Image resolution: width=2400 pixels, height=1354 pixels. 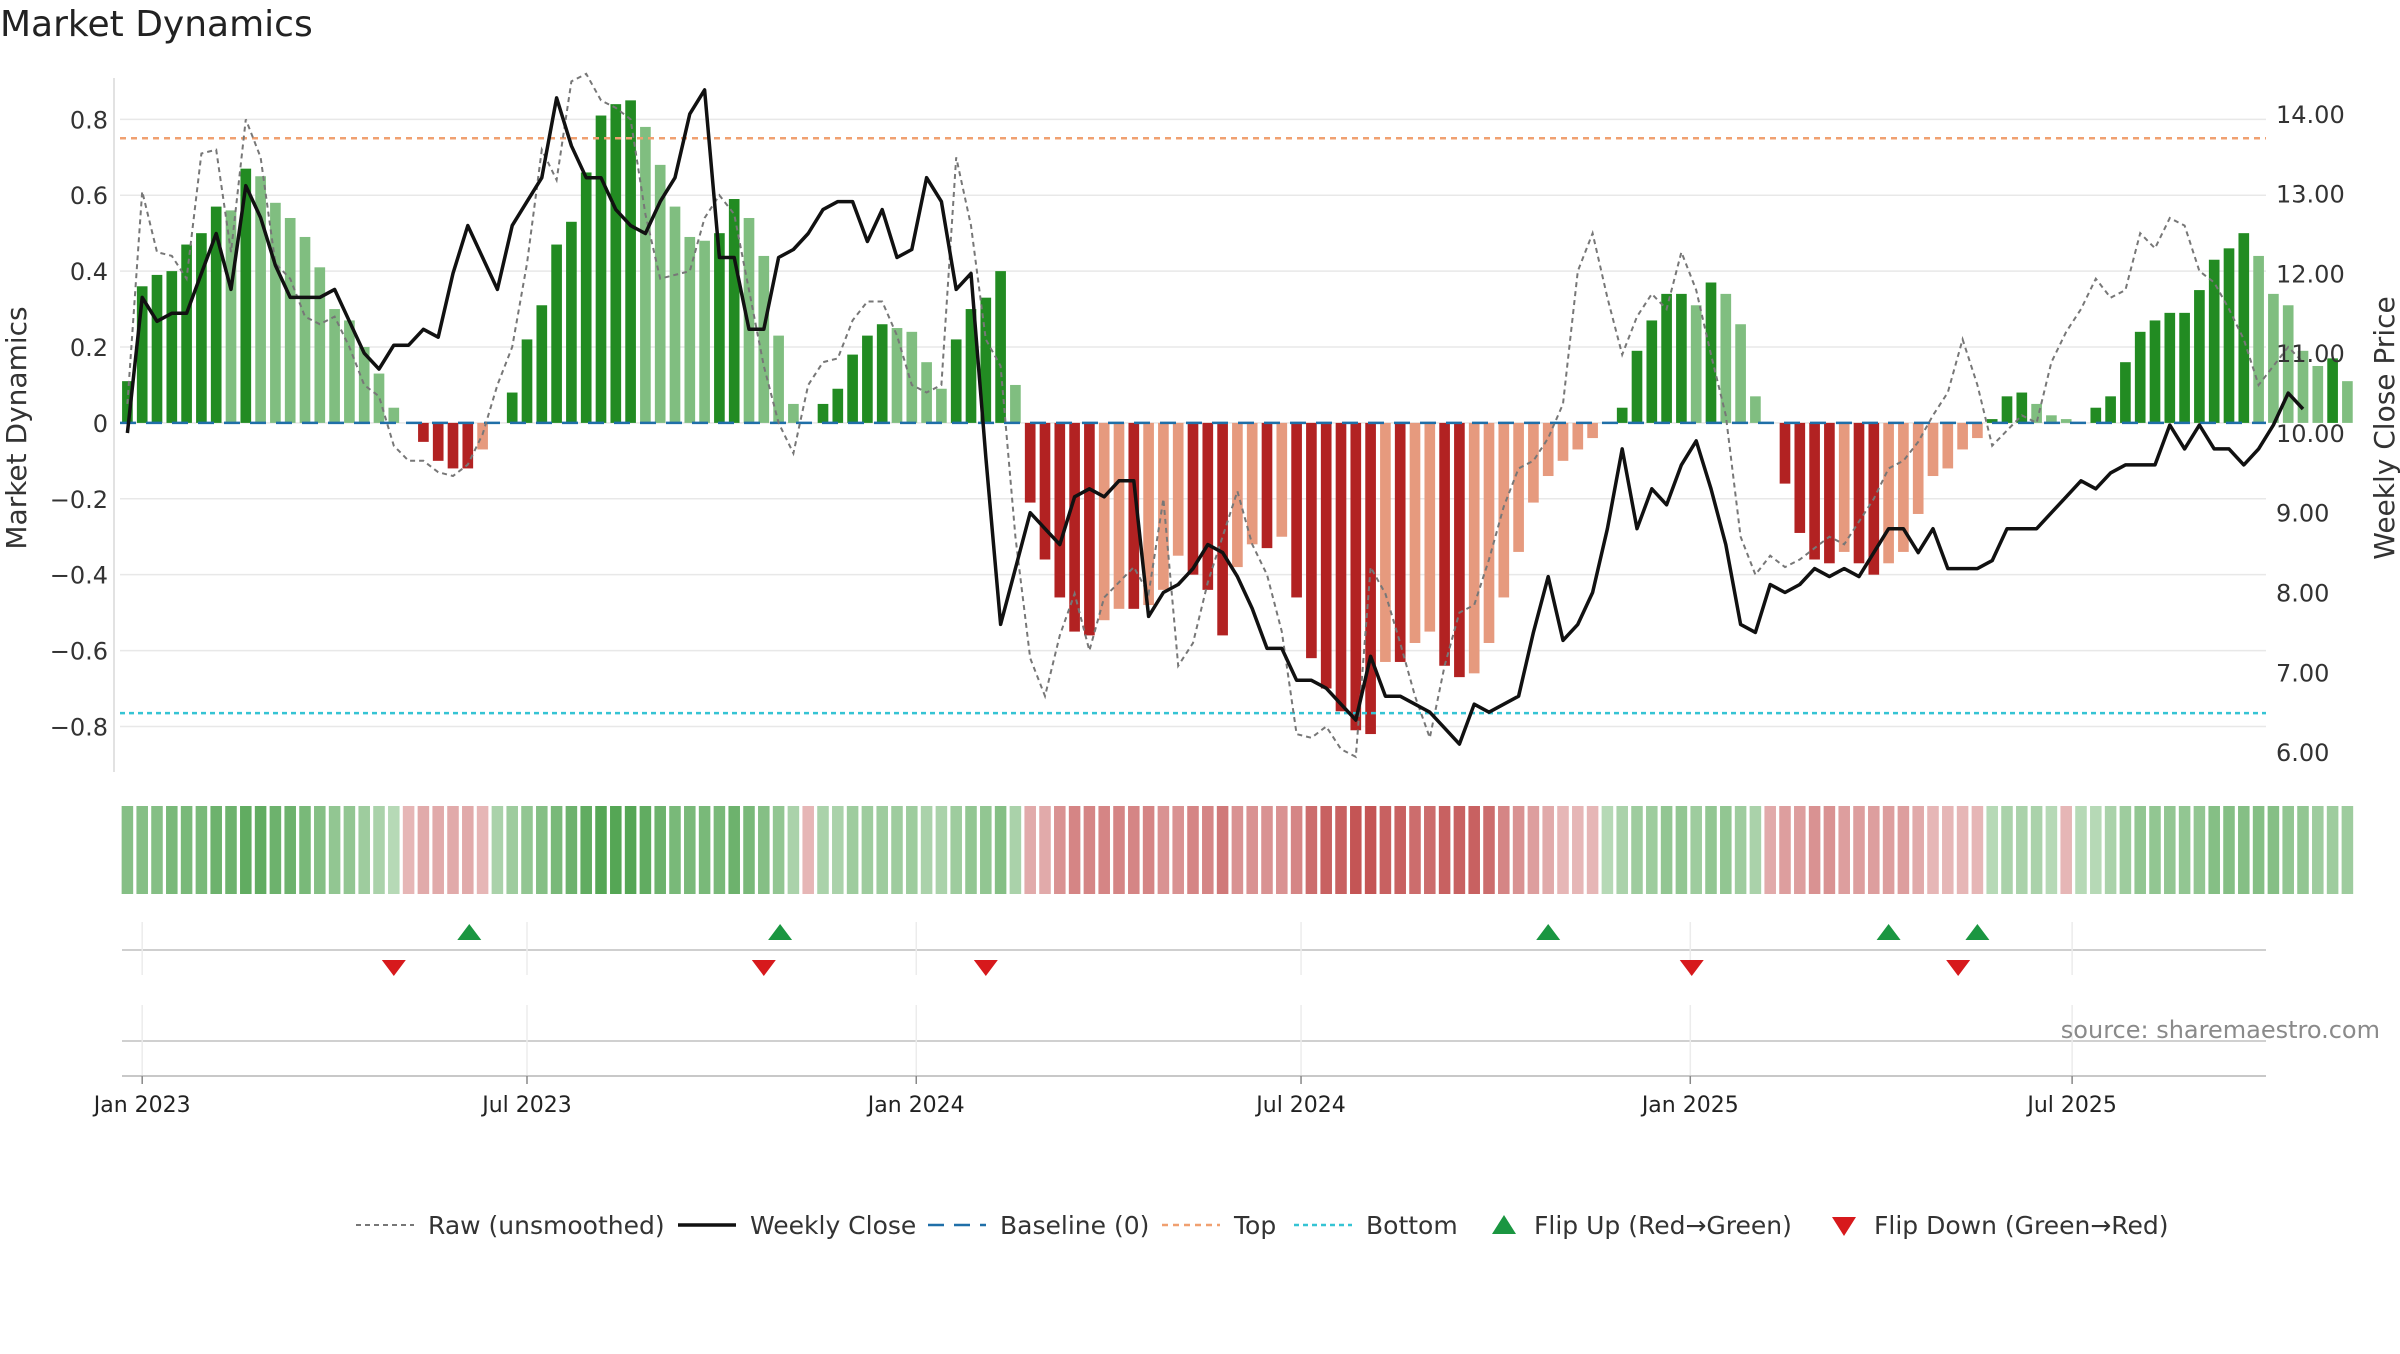 What do you see at coordinates (1237, 850) in the screenshot?
I see `strength-strip` at bounding box center [1237, 850].